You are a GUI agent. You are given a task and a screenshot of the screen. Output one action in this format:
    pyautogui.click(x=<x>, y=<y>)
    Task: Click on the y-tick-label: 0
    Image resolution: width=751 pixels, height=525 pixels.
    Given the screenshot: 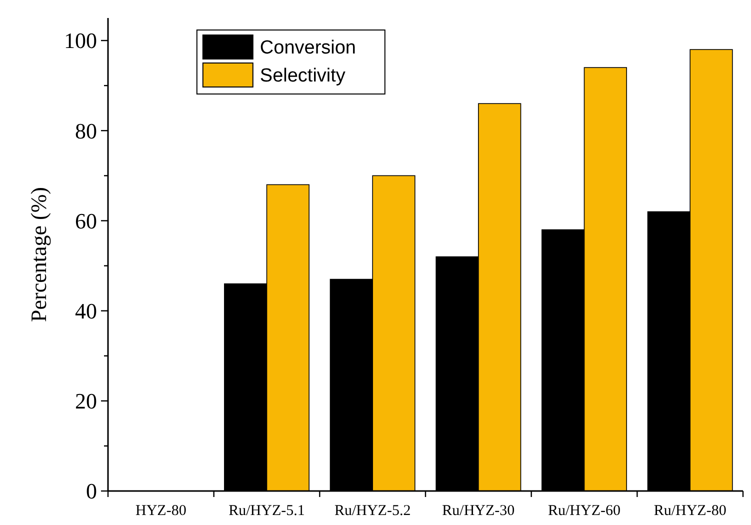 What is the action you would take?
    pyautogui.click(x=91, y=491)
    